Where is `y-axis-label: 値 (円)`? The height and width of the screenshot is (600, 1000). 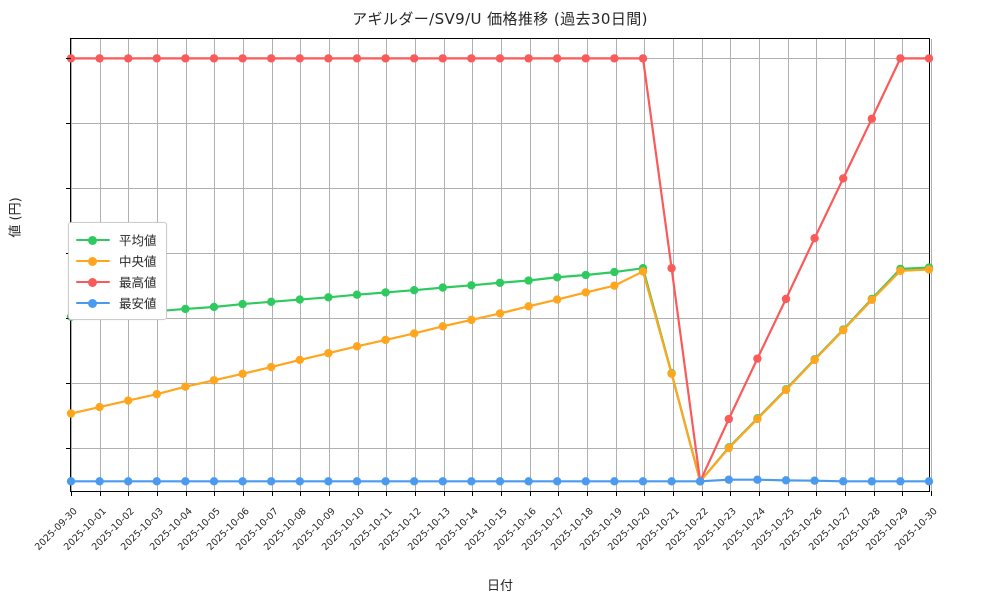
y-axis-label: 値 (円) is located at coordinates (16, 217).